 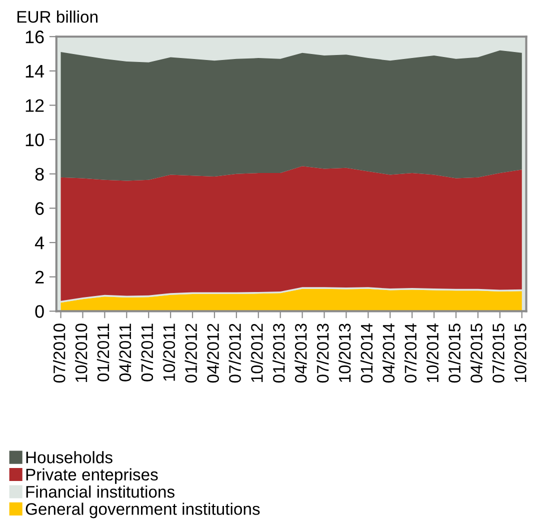 I want to click on legend-label: Private enteprises, so click(x=92, y=476).